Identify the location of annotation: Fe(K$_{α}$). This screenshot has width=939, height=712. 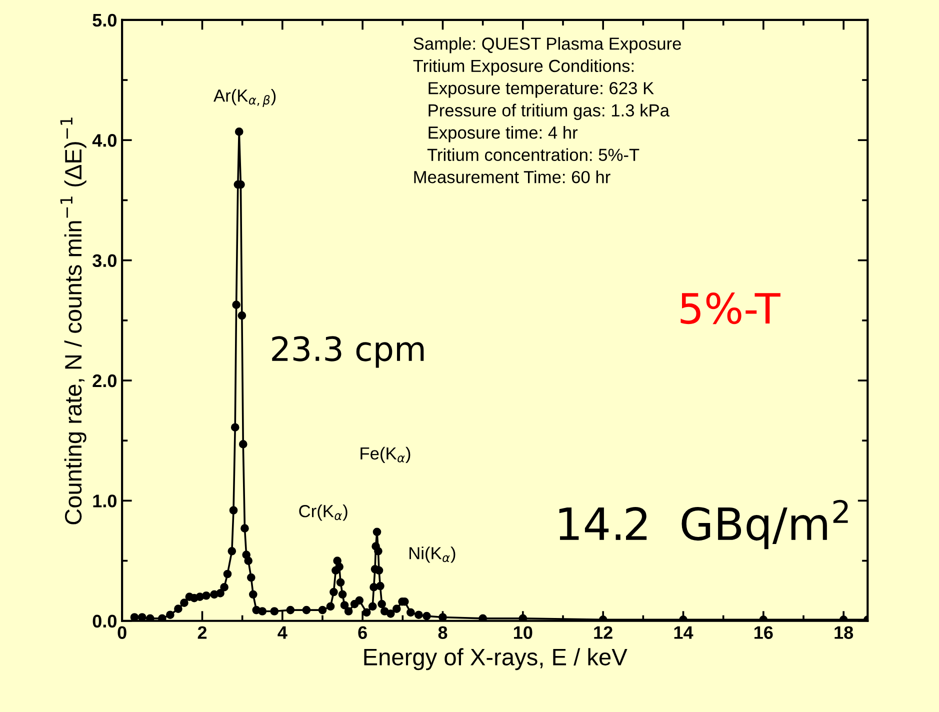
(385, 455).